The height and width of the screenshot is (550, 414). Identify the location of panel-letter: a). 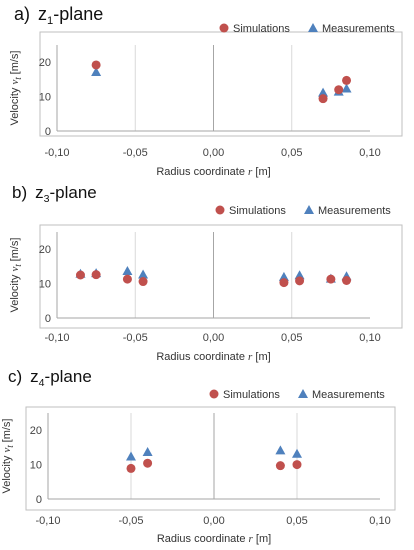
(22, 14).